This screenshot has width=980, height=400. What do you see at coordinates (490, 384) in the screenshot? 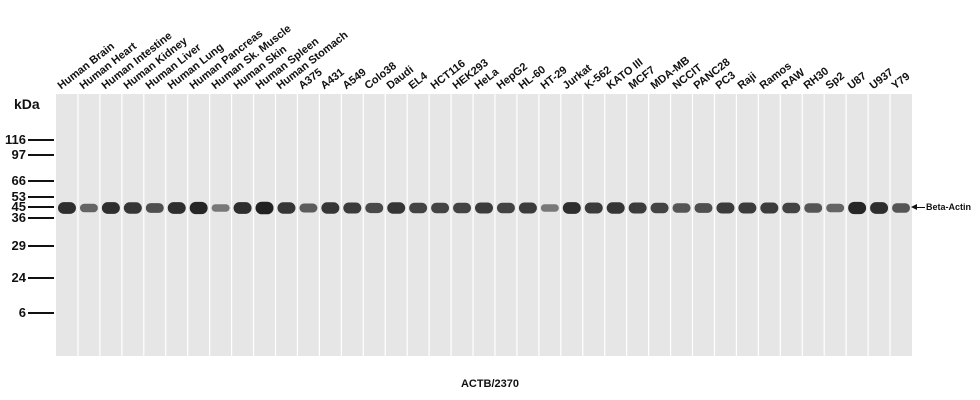
I see `antibody-label: ACTB/2370` at bounding box center [490, 384].